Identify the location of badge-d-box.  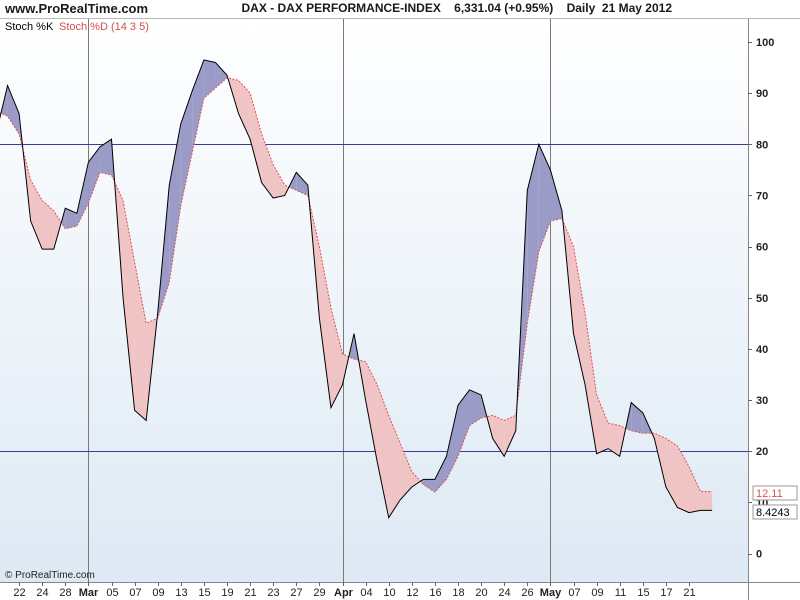
(775, 493).